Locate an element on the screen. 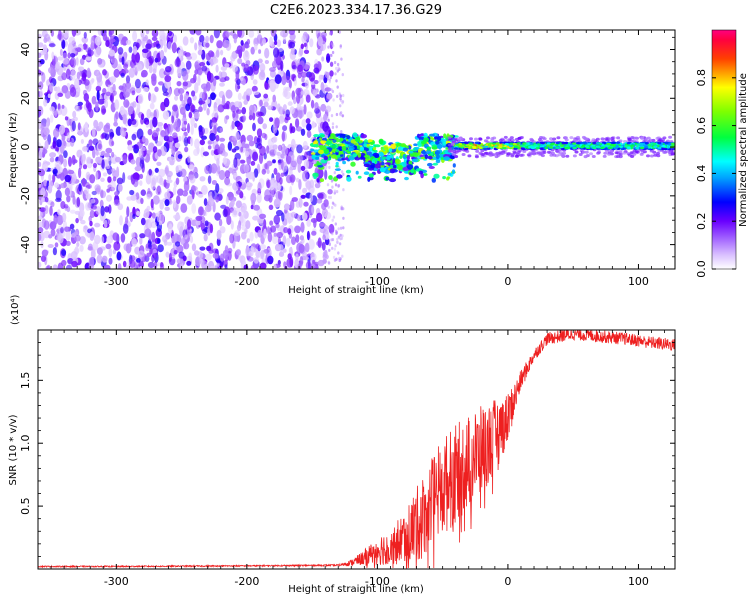 This screenshot has width=750, height=600. y-tick-label: 0 is located at coordinates (25, 147).